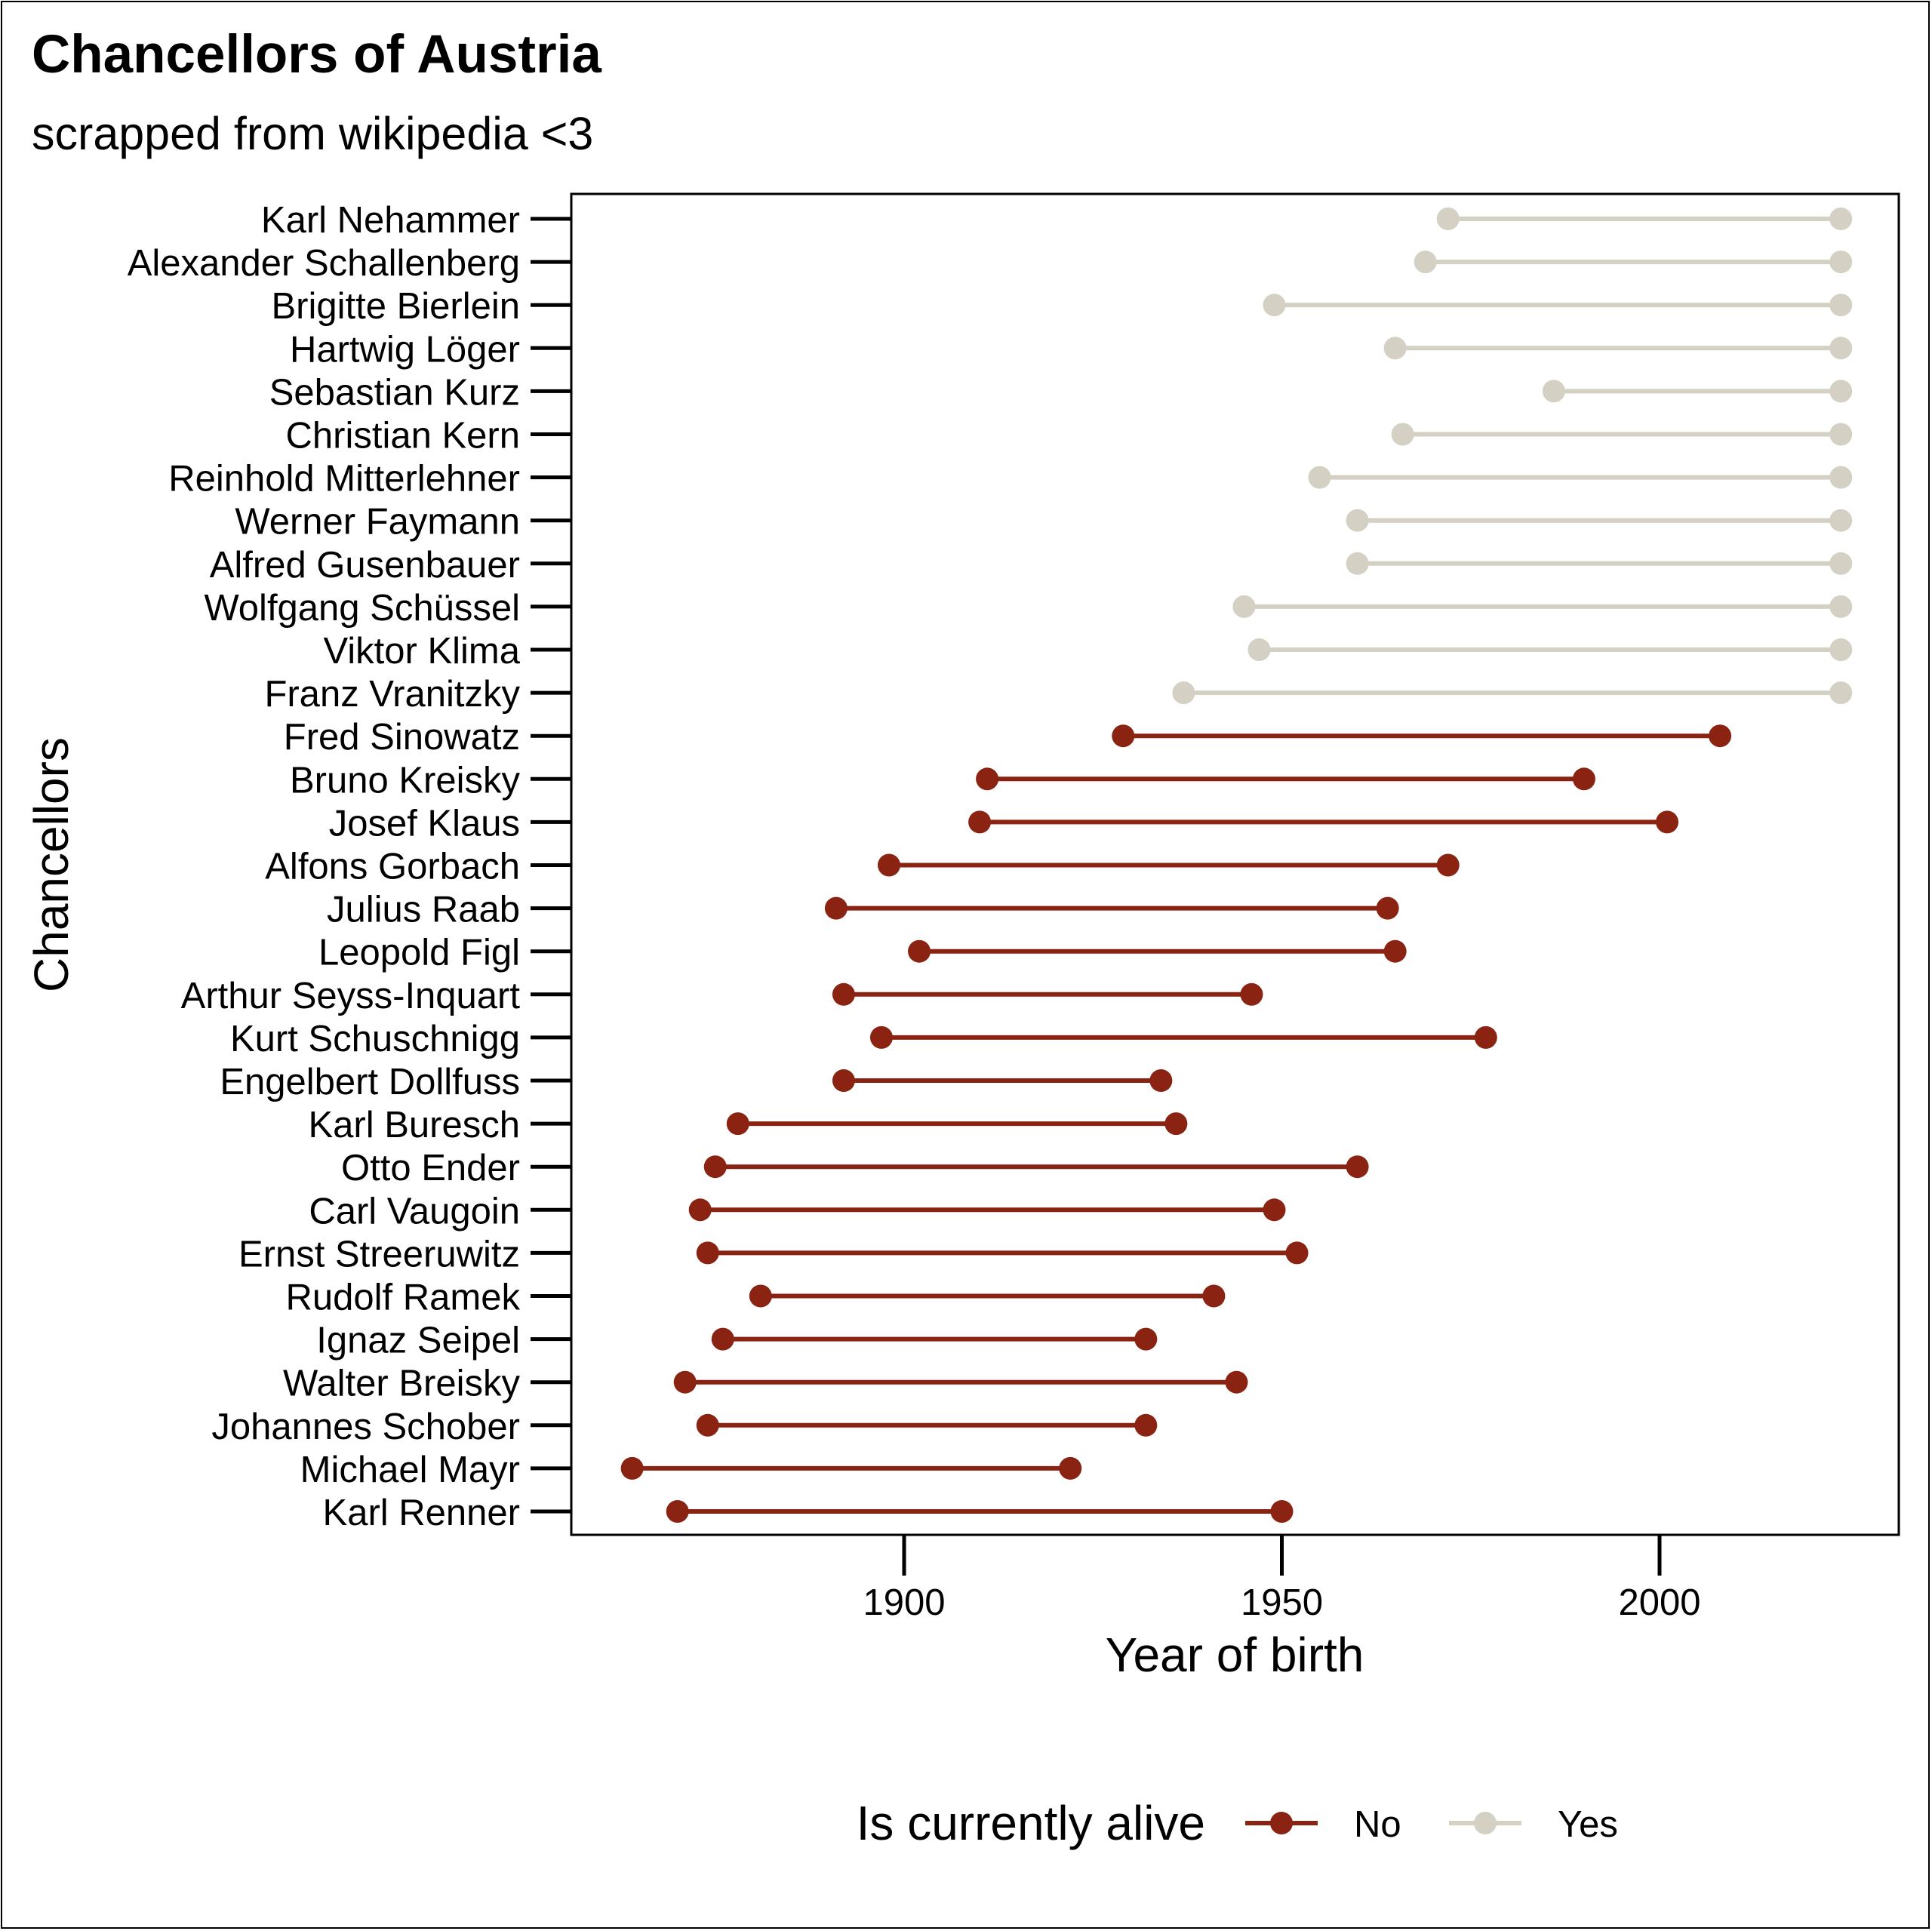 The width and height of the screenshot is (1932, 1931). What do you see at coordinates (390, 220) in the screenshot?
I see `y-tick-label: Karl Nehammer` at bounding box center [390, 220].